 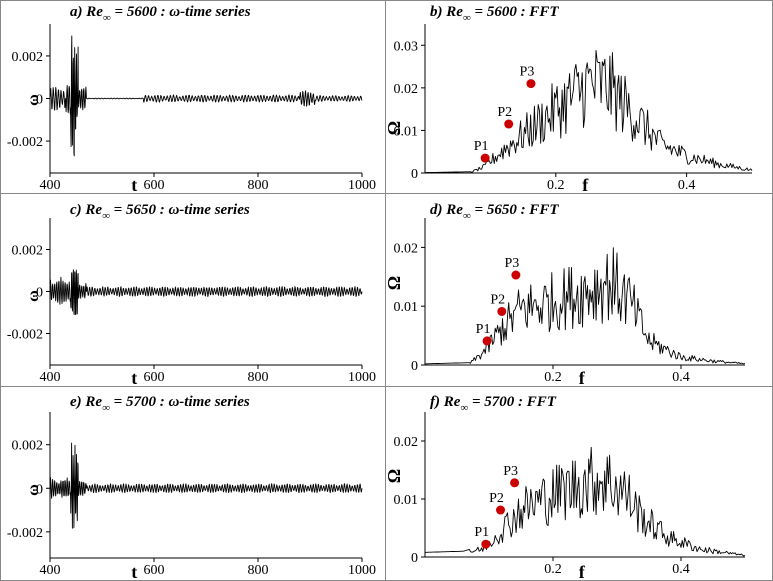 I want to click on series-line-c, so click(x=206, y=292).